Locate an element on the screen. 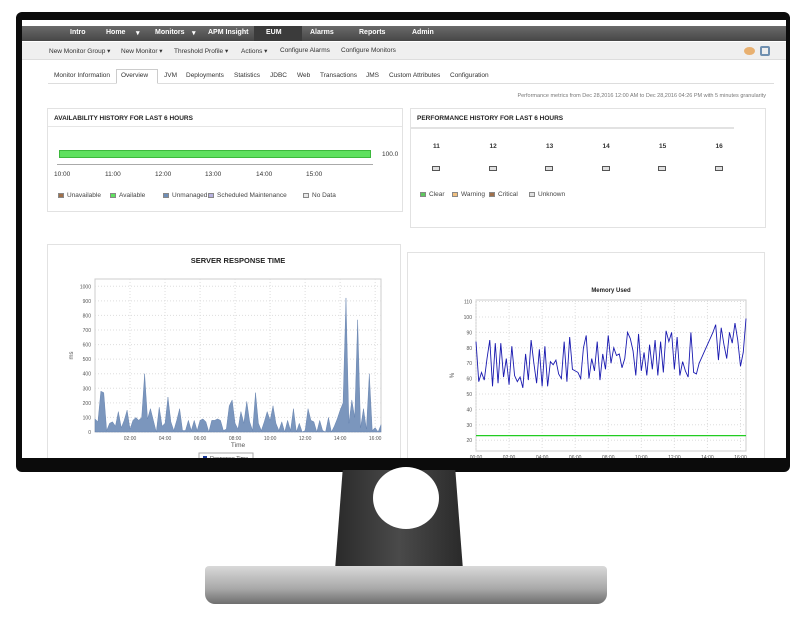 This screenshot has width=800, height=620. nav-home: Home is located at coordinates (116, 32).